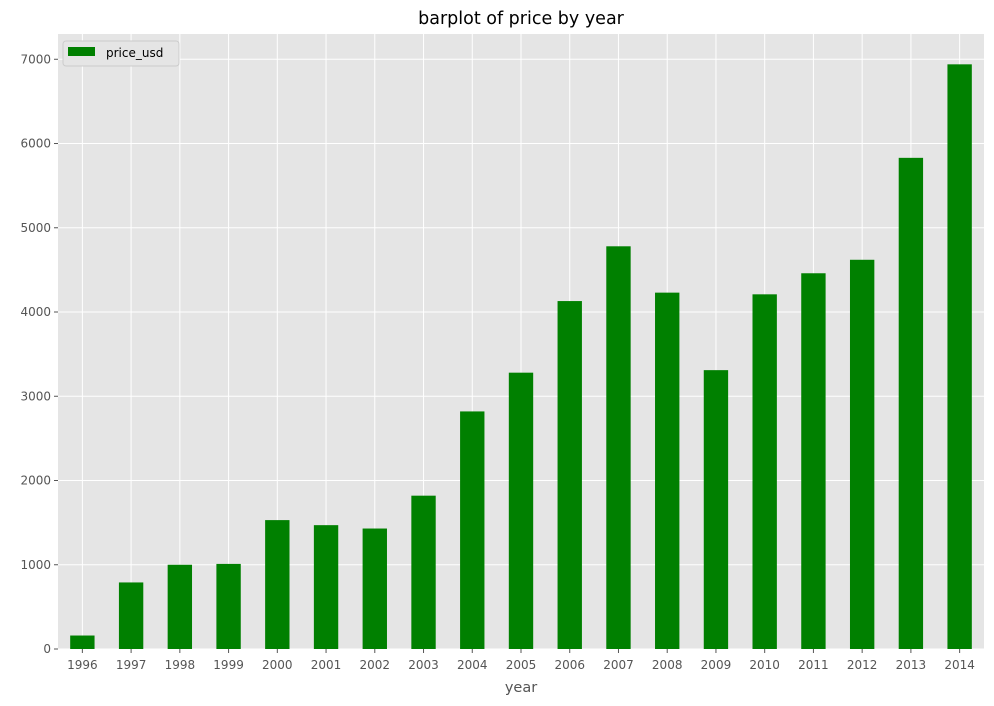 This screenshot has width=994, height=706. Describe the element at coordinates (375, 665) in the screenshot. I see `x-tick-label: 2002` at that location.